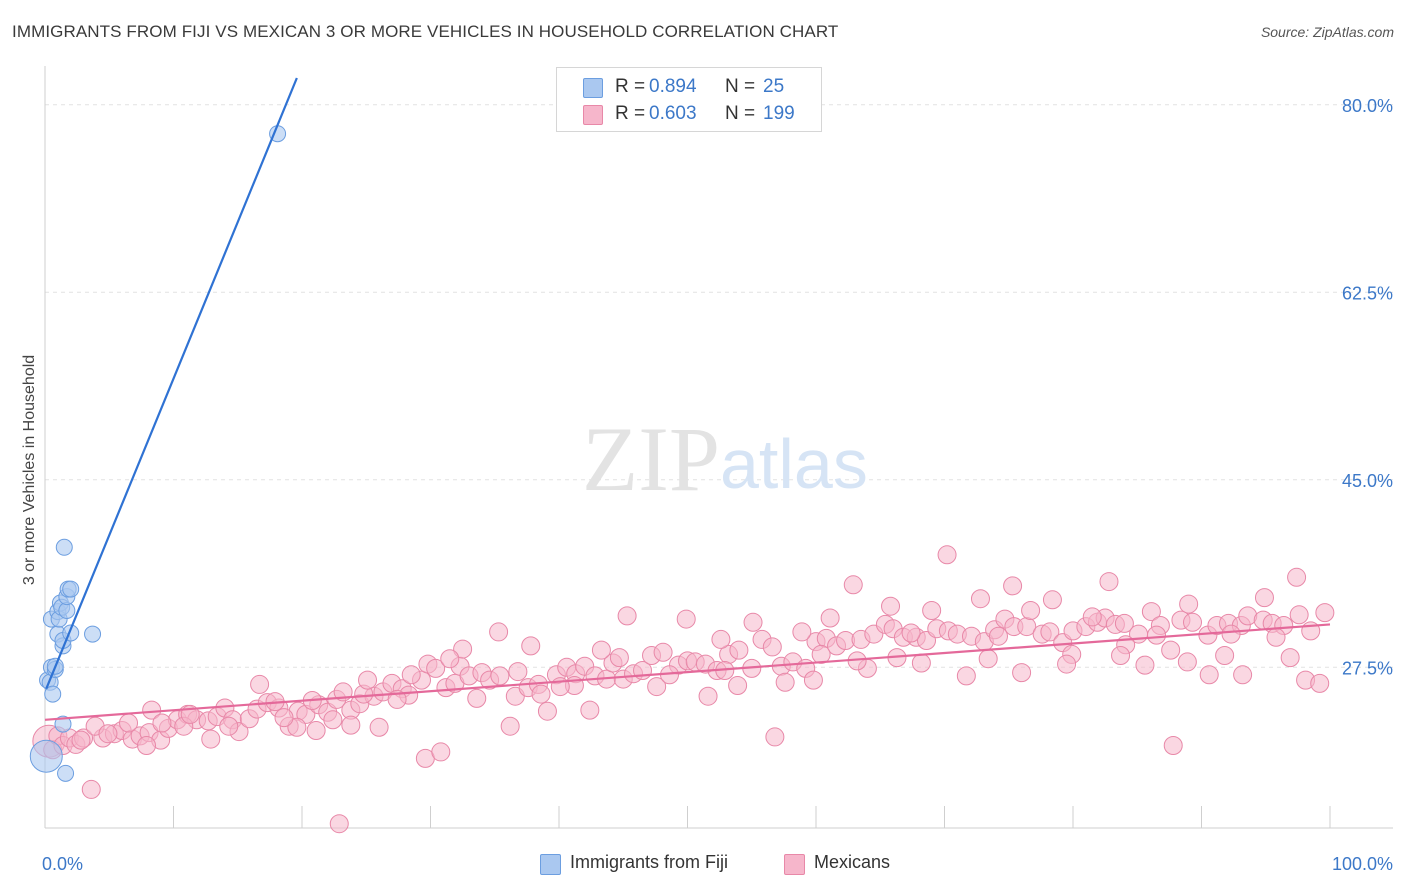  Describe the element at coordinates (673, 86) in the screenshot. I see `r-value: 0.894` at that location.